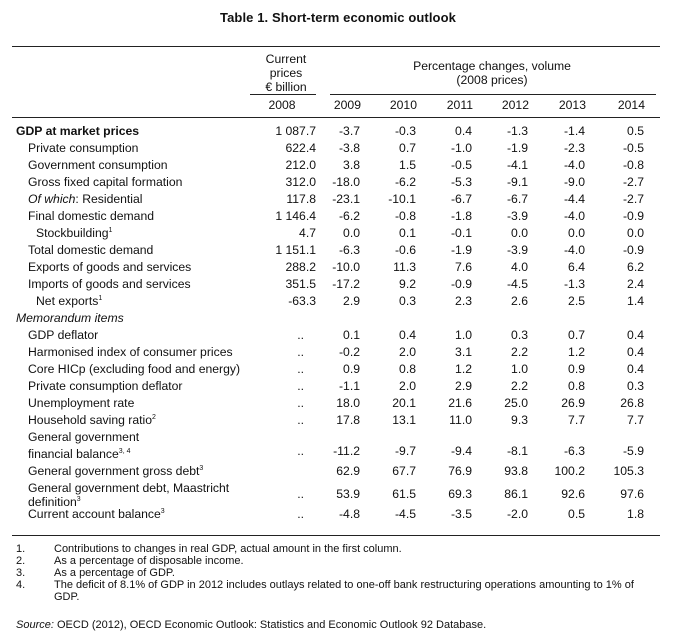 This screenshot has height=640, width=676. What do you see at coordinates (347, 105) in the screenshot?
I see `year-2009: 2009` at bounding box center [347, 105].